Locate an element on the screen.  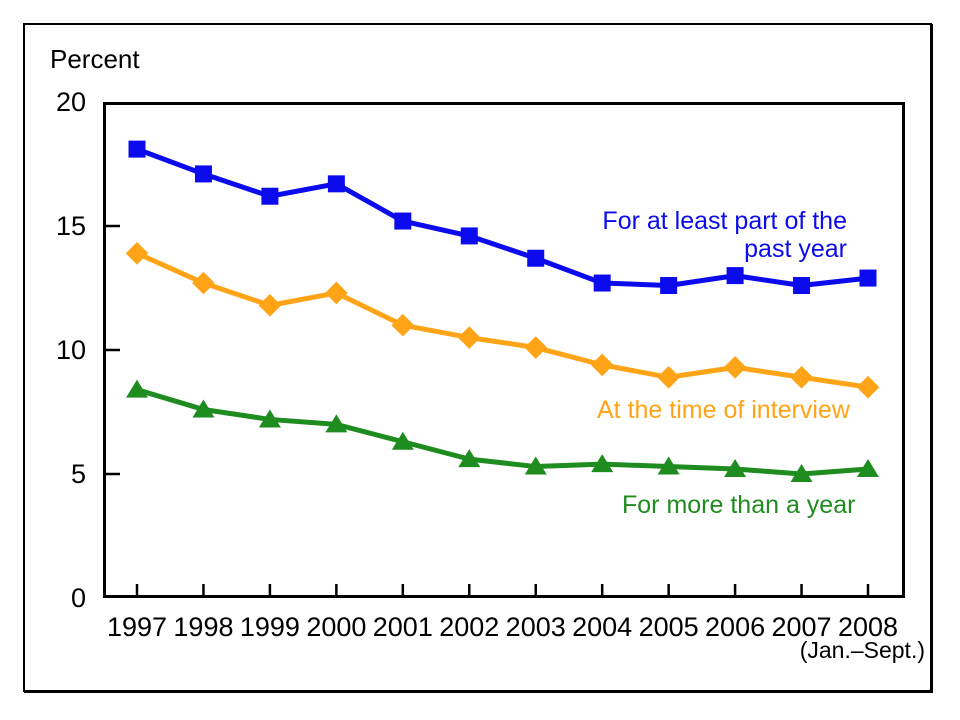
y-tick-label: 10 is located at coordinates (70, 350).